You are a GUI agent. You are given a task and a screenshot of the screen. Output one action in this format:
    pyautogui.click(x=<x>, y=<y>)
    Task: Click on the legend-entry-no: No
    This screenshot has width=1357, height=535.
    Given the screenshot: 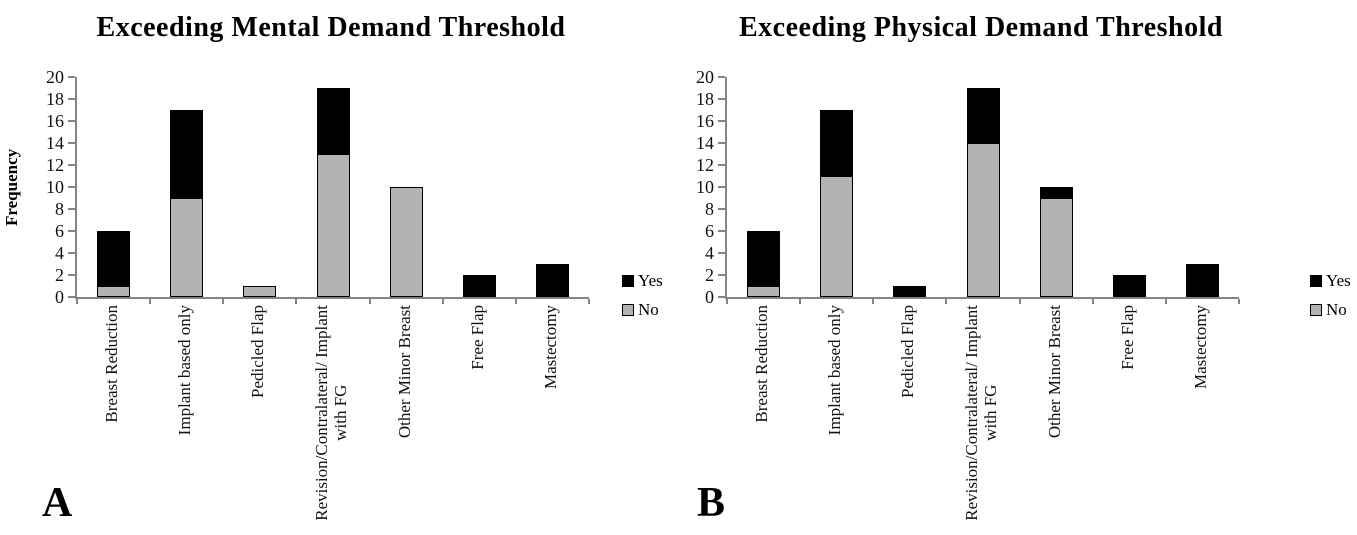 What is the action you would take?
    pyautogui.click(x=1330, y=309)
    